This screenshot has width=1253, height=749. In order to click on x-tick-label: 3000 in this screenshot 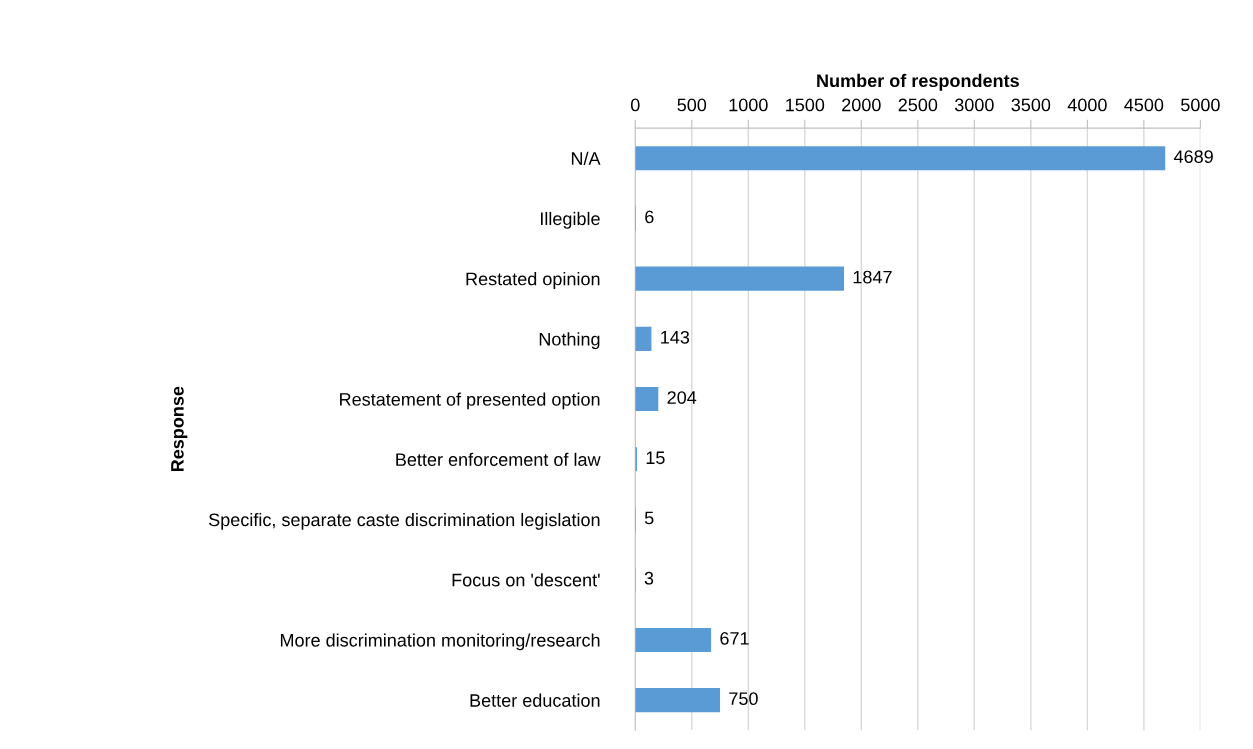, I will do `click(974, 105)`.